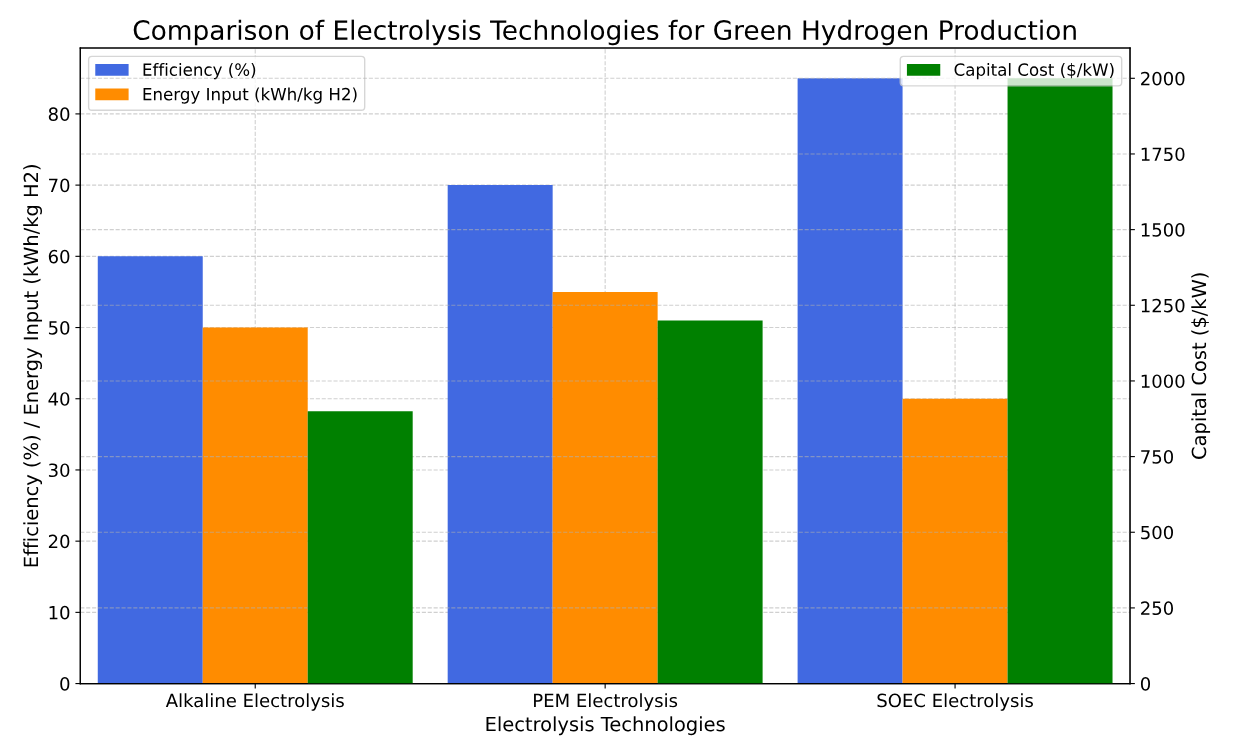 Image resolution: width=1235 pixels, height=739 pixels. Describe the element at coordinates (59, 185) in the screenshot. I see `y-tick-label: 70` at that location.